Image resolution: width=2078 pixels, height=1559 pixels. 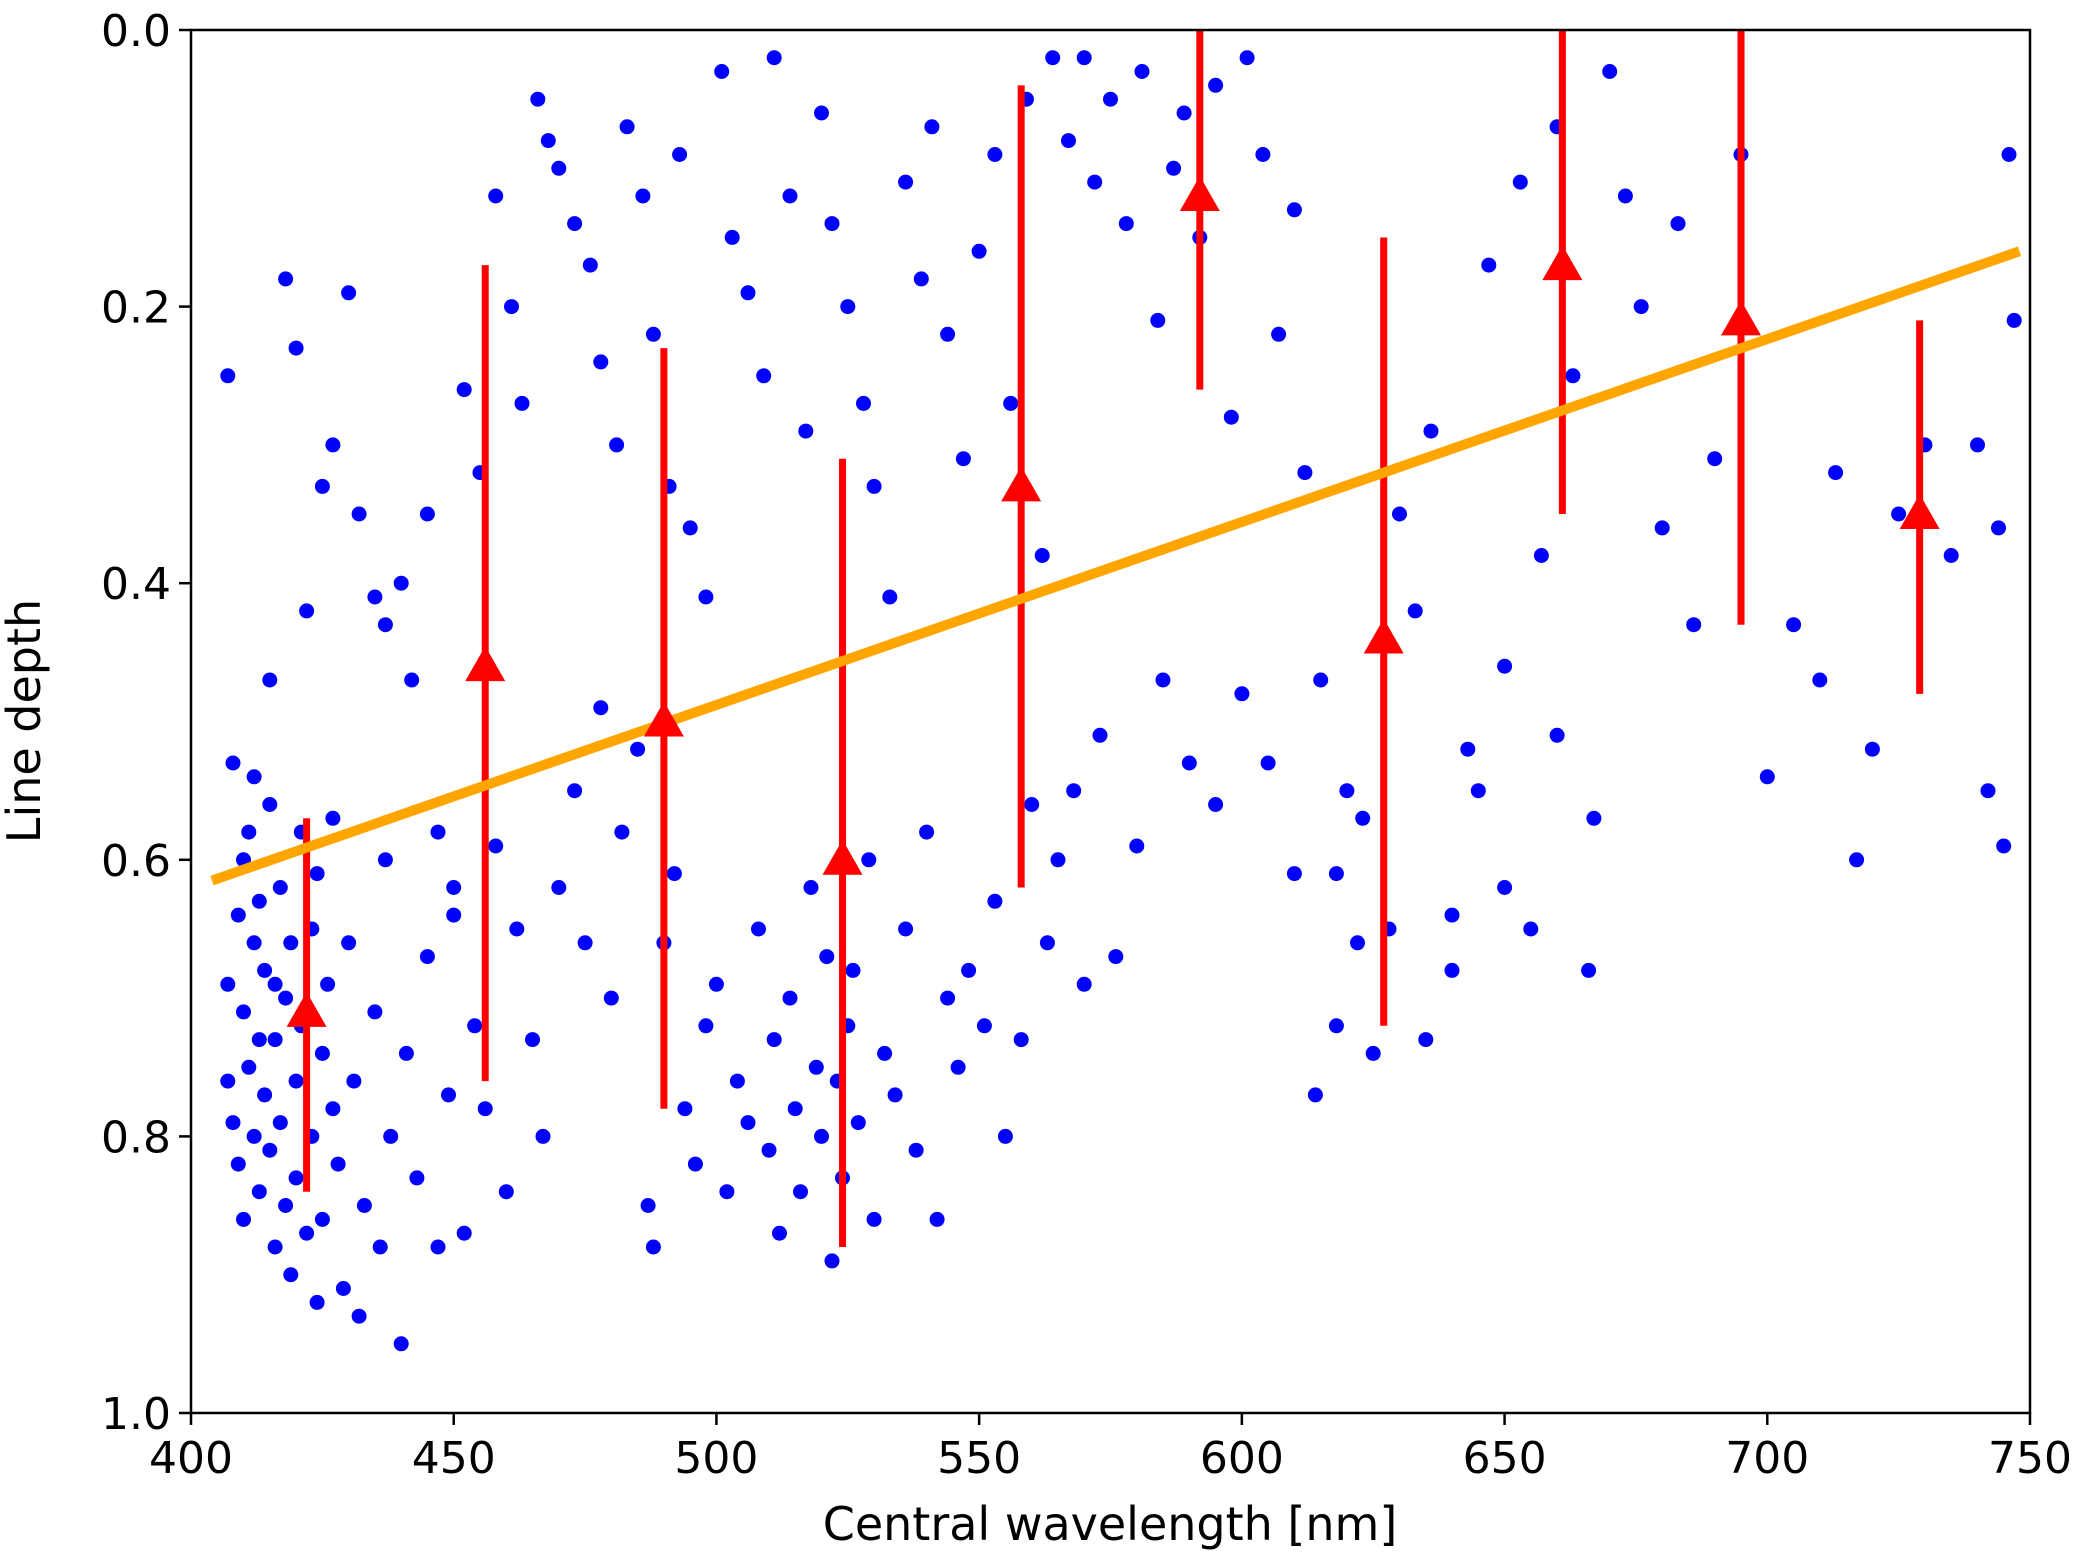 I want to click on y-axis-ticks: 0.0 0.2 0.4 0.6 0.8 1.0, so click(x=146, y=723).